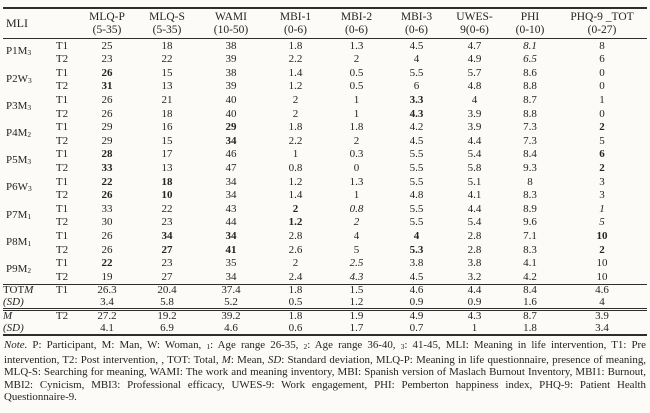 This screenshot has width=650, height=413. What do you see at coordinates (29, 216) in the screenshot?
I see `age-range-subscript: 1` at bounding box center [29, 216].